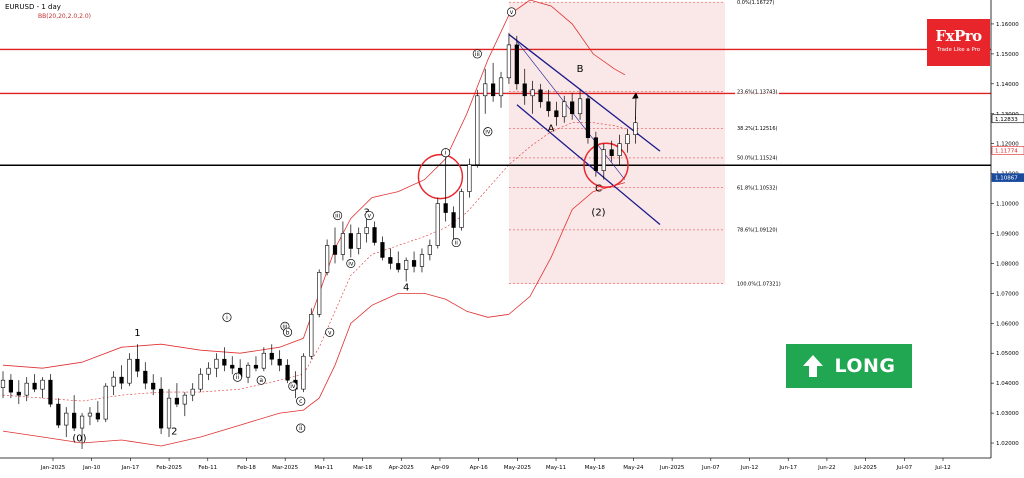 This screenshot has width=1024, height=478. I want to click on date-tick-label: May-11, so click(556, 468).